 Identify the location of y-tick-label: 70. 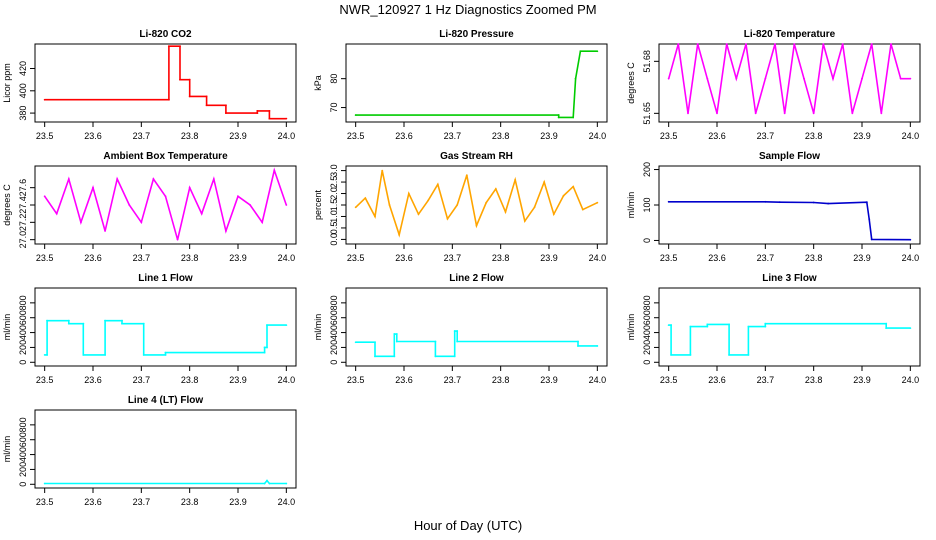
(334, 108).